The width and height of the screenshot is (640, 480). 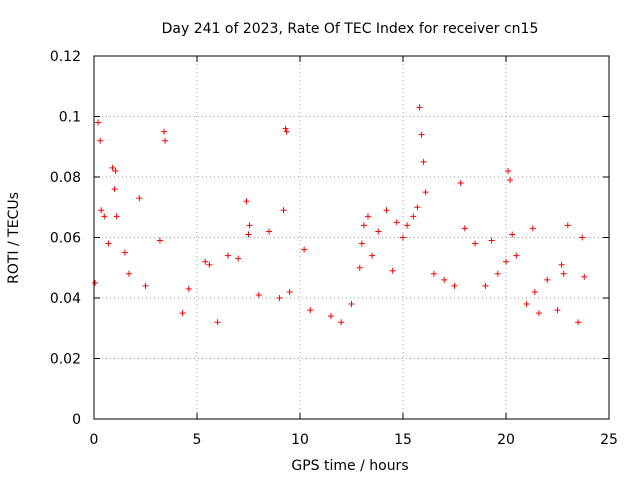 What do you see at coordinates (65, 299) in the screenshot?
I see `y-tick-label: 0.04` at bounding box center [65, 299].